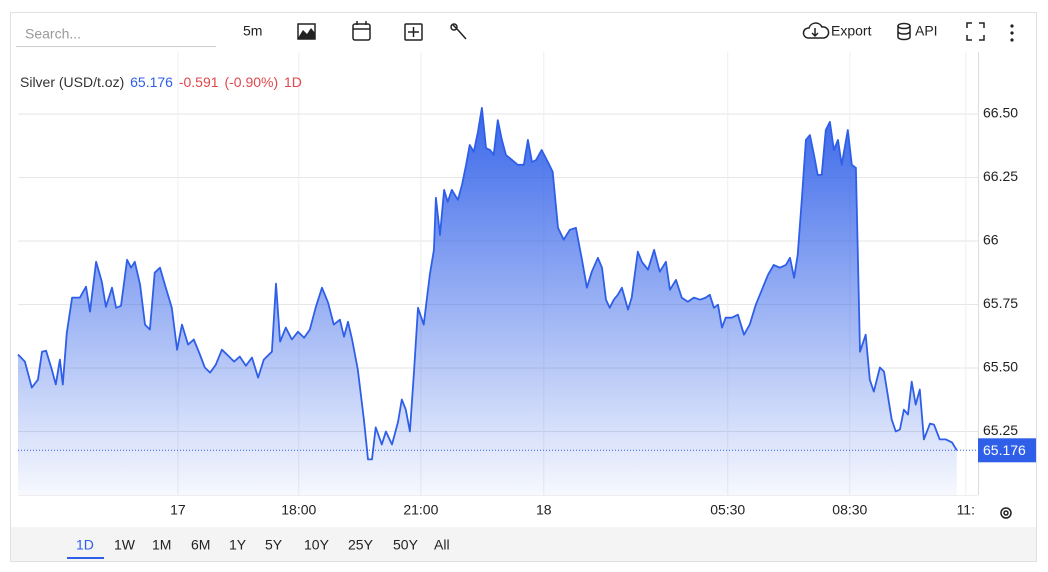 This screenshot has width=1048, height=572. What do you see at coordinates (85, 545) in the screenshot?
I see `range-button: 1D` at bounding box center [85, 545].